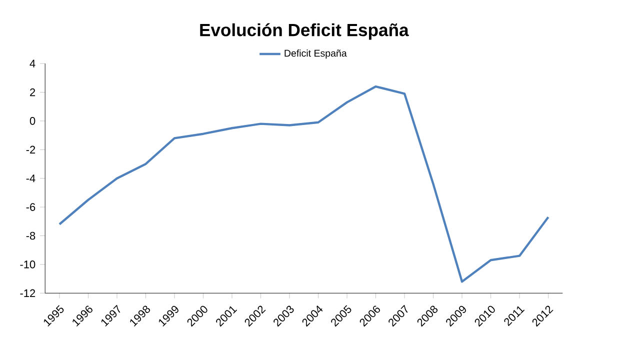 The height and width of the screenshot is (343, 621). Describe the element at coordinates (33, 120) in the screenshot. I see `y-tick-label: 0` at that location.